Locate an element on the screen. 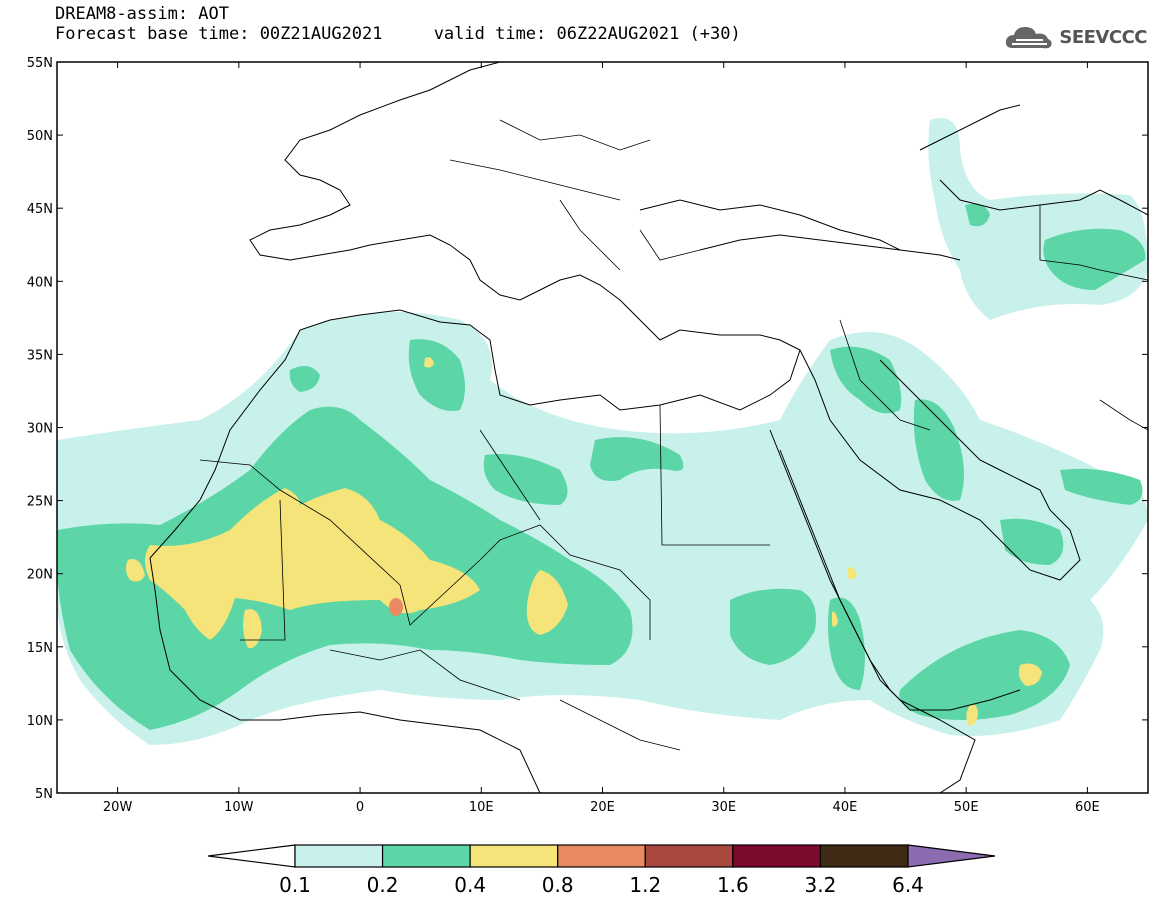 The width and height of the screenshot is (1165, 905). cloud-icon is located at coordinates (1029, 38).